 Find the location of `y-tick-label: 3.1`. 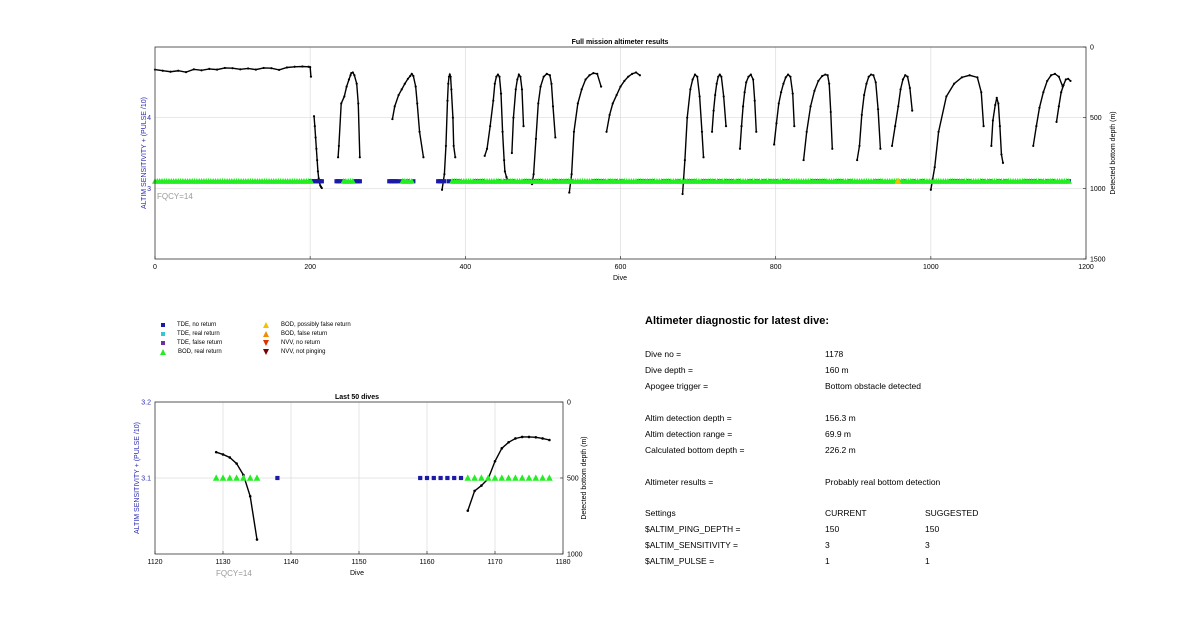

y-tick-label: 3.1 is located at coordinates (146, 479).